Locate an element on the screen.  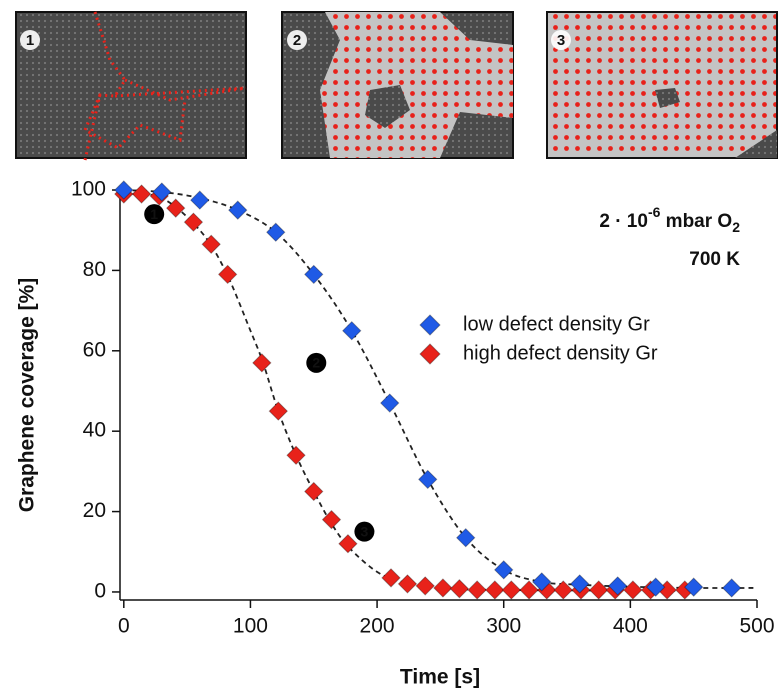
inset-label: 1 is located at coordinates (30, 40).